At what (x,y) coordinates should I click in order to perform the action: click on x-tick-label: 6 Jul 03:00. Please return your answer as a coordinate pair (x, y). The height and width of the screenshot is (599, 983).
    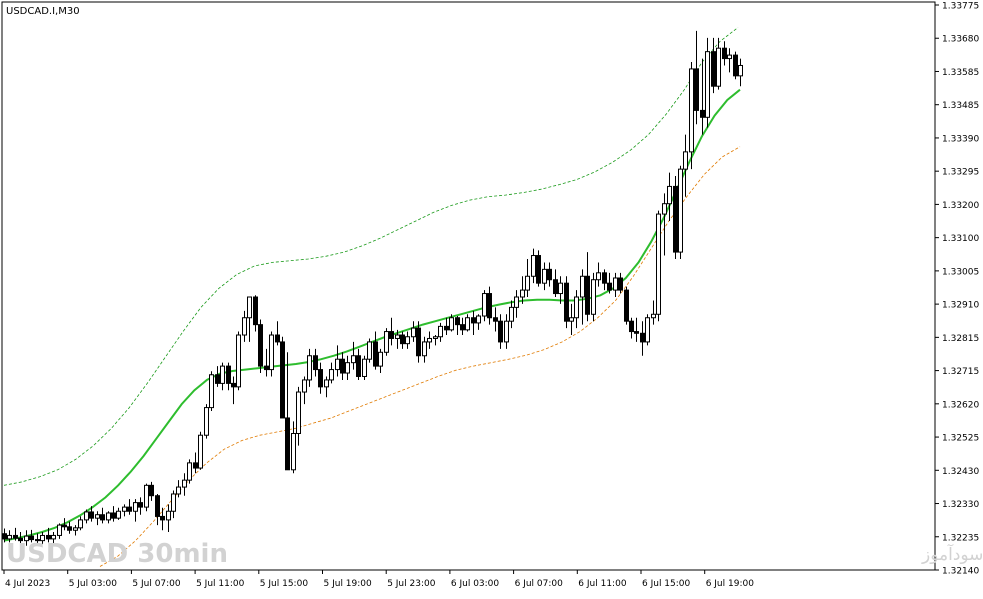
    Looking at the image, I should click on (475, 584).